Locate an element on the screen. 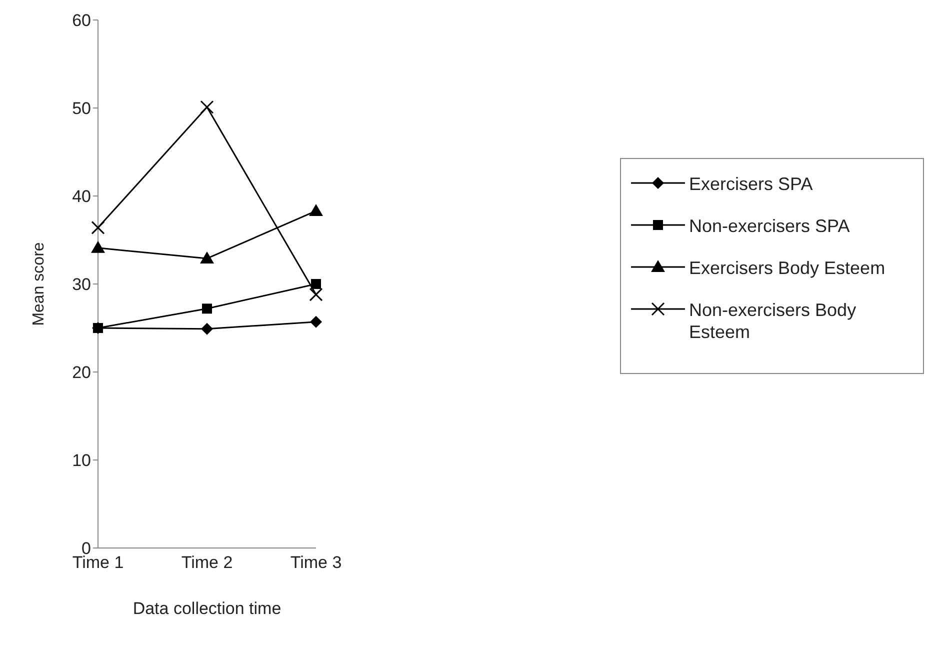  y-tick-label: 50 is located at coordinates (81, 108).